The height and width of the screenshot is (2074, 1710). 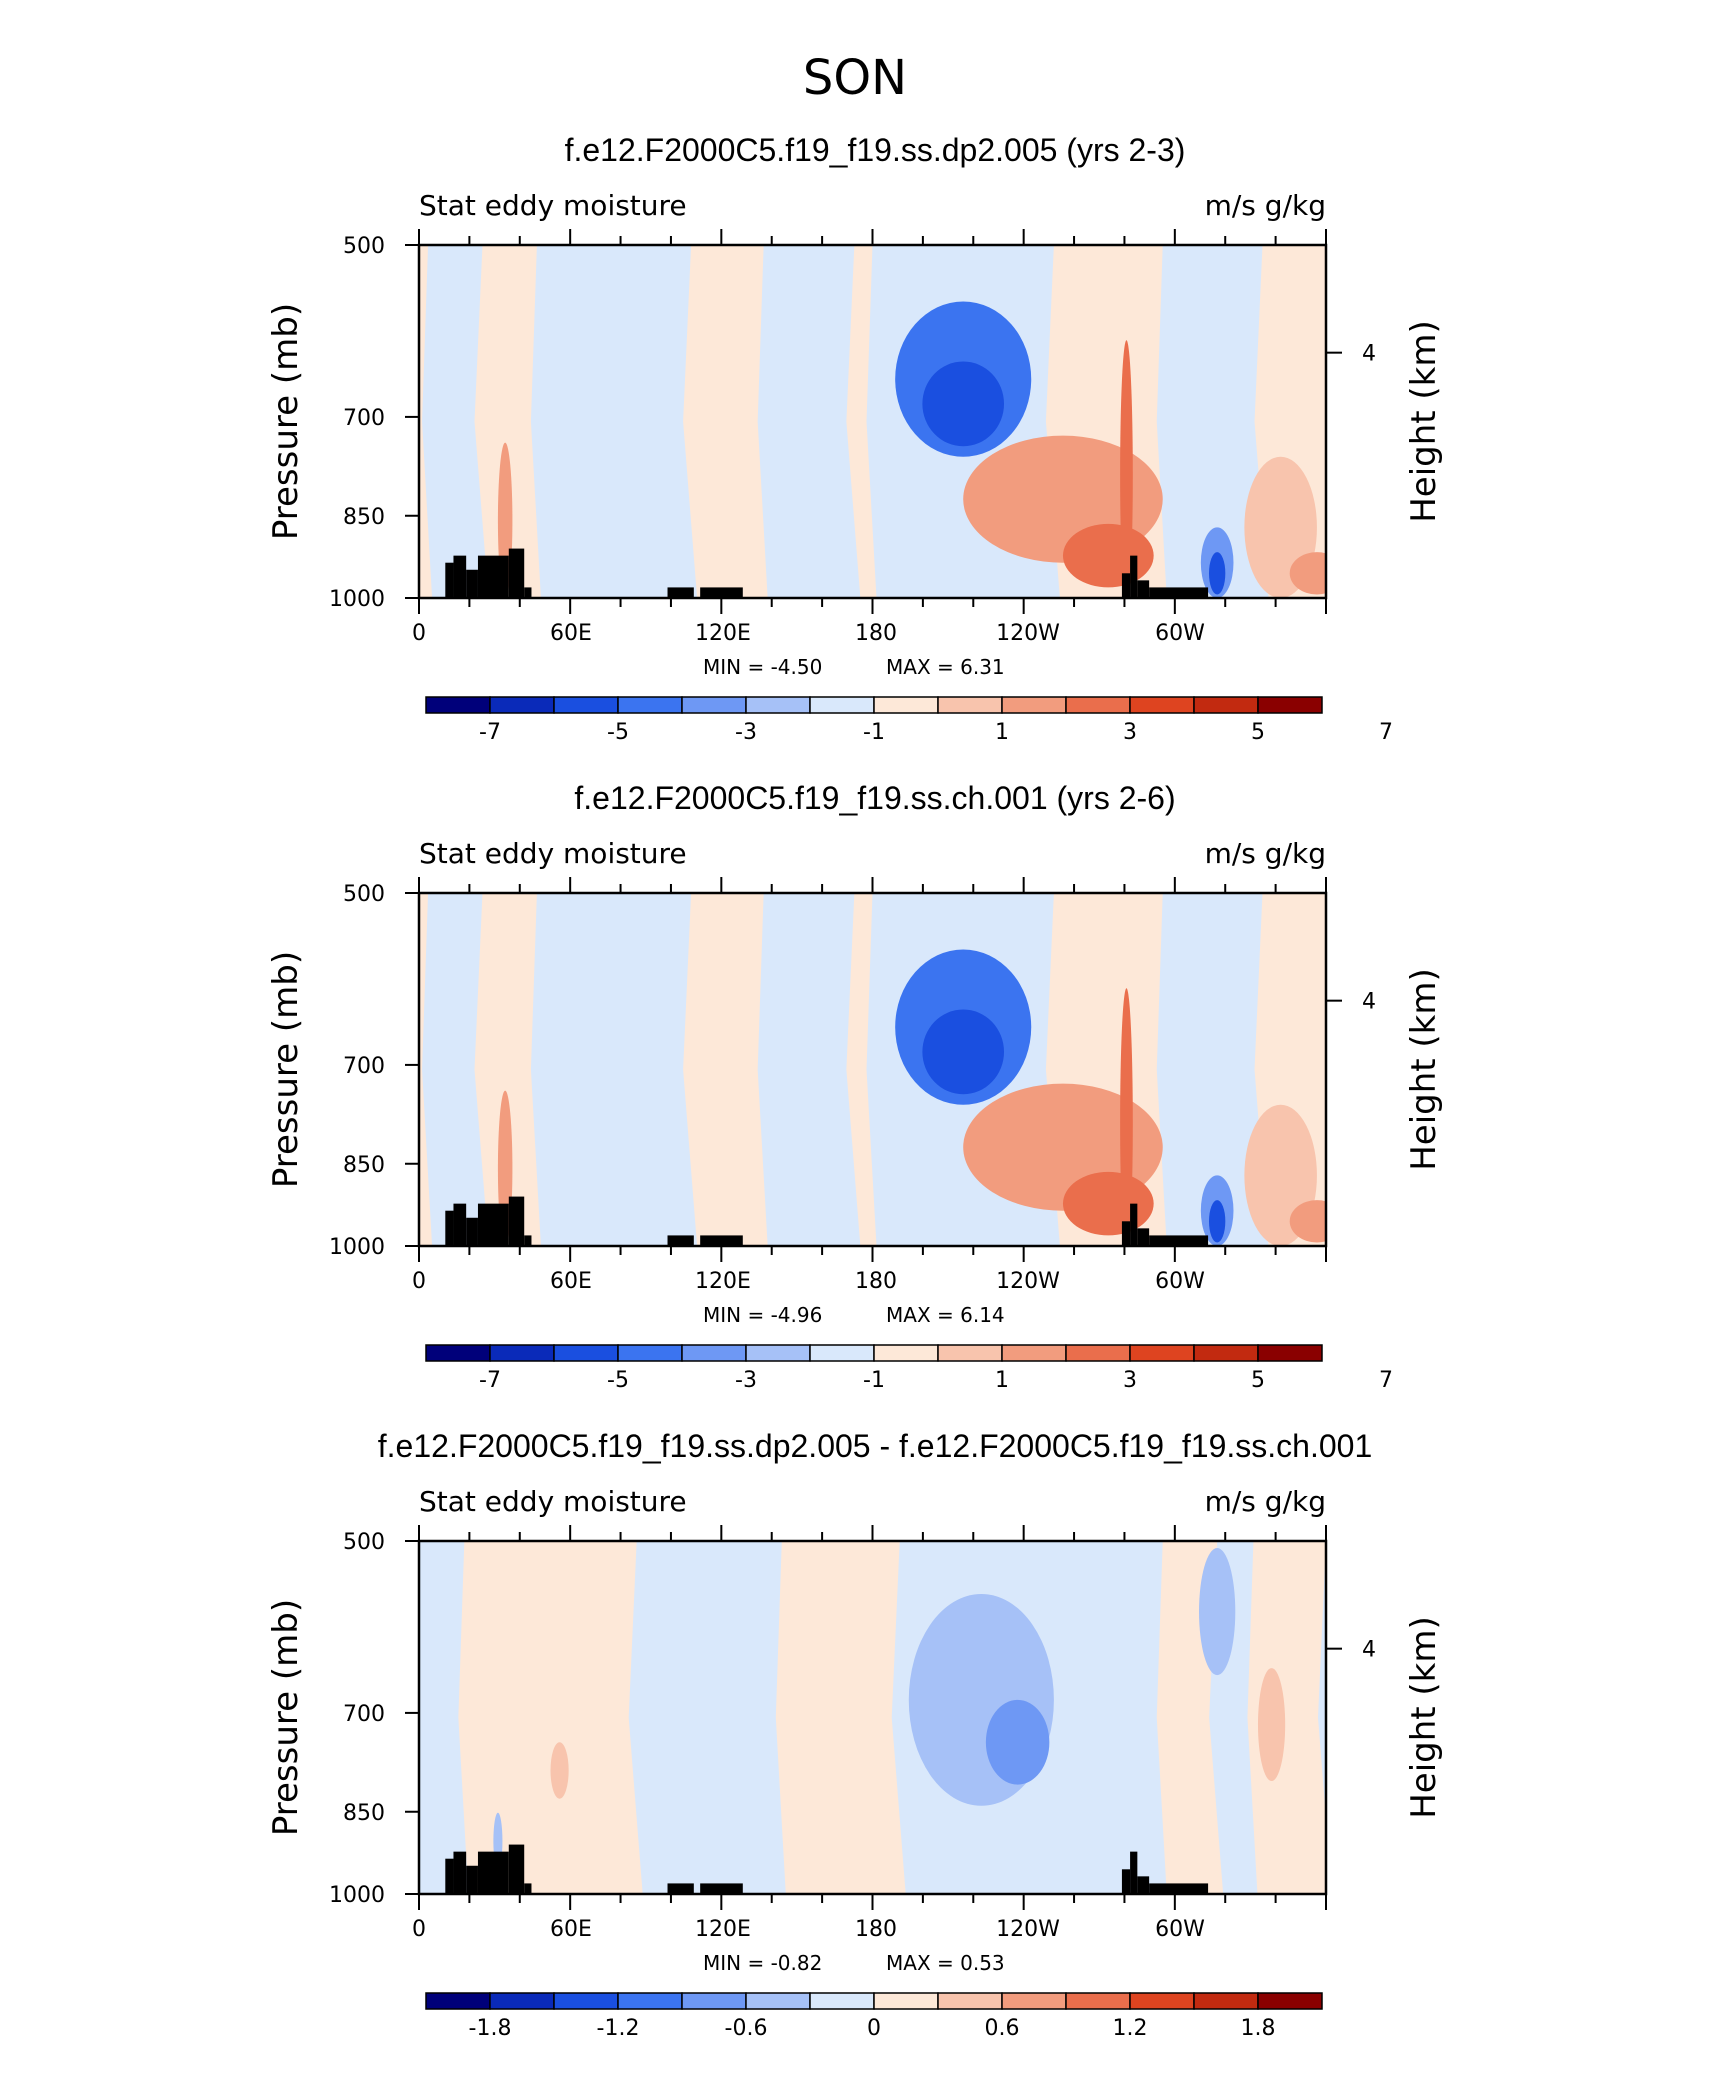 I want to click on max-value: MAX = 0.53, so click(x=945, y=1963).